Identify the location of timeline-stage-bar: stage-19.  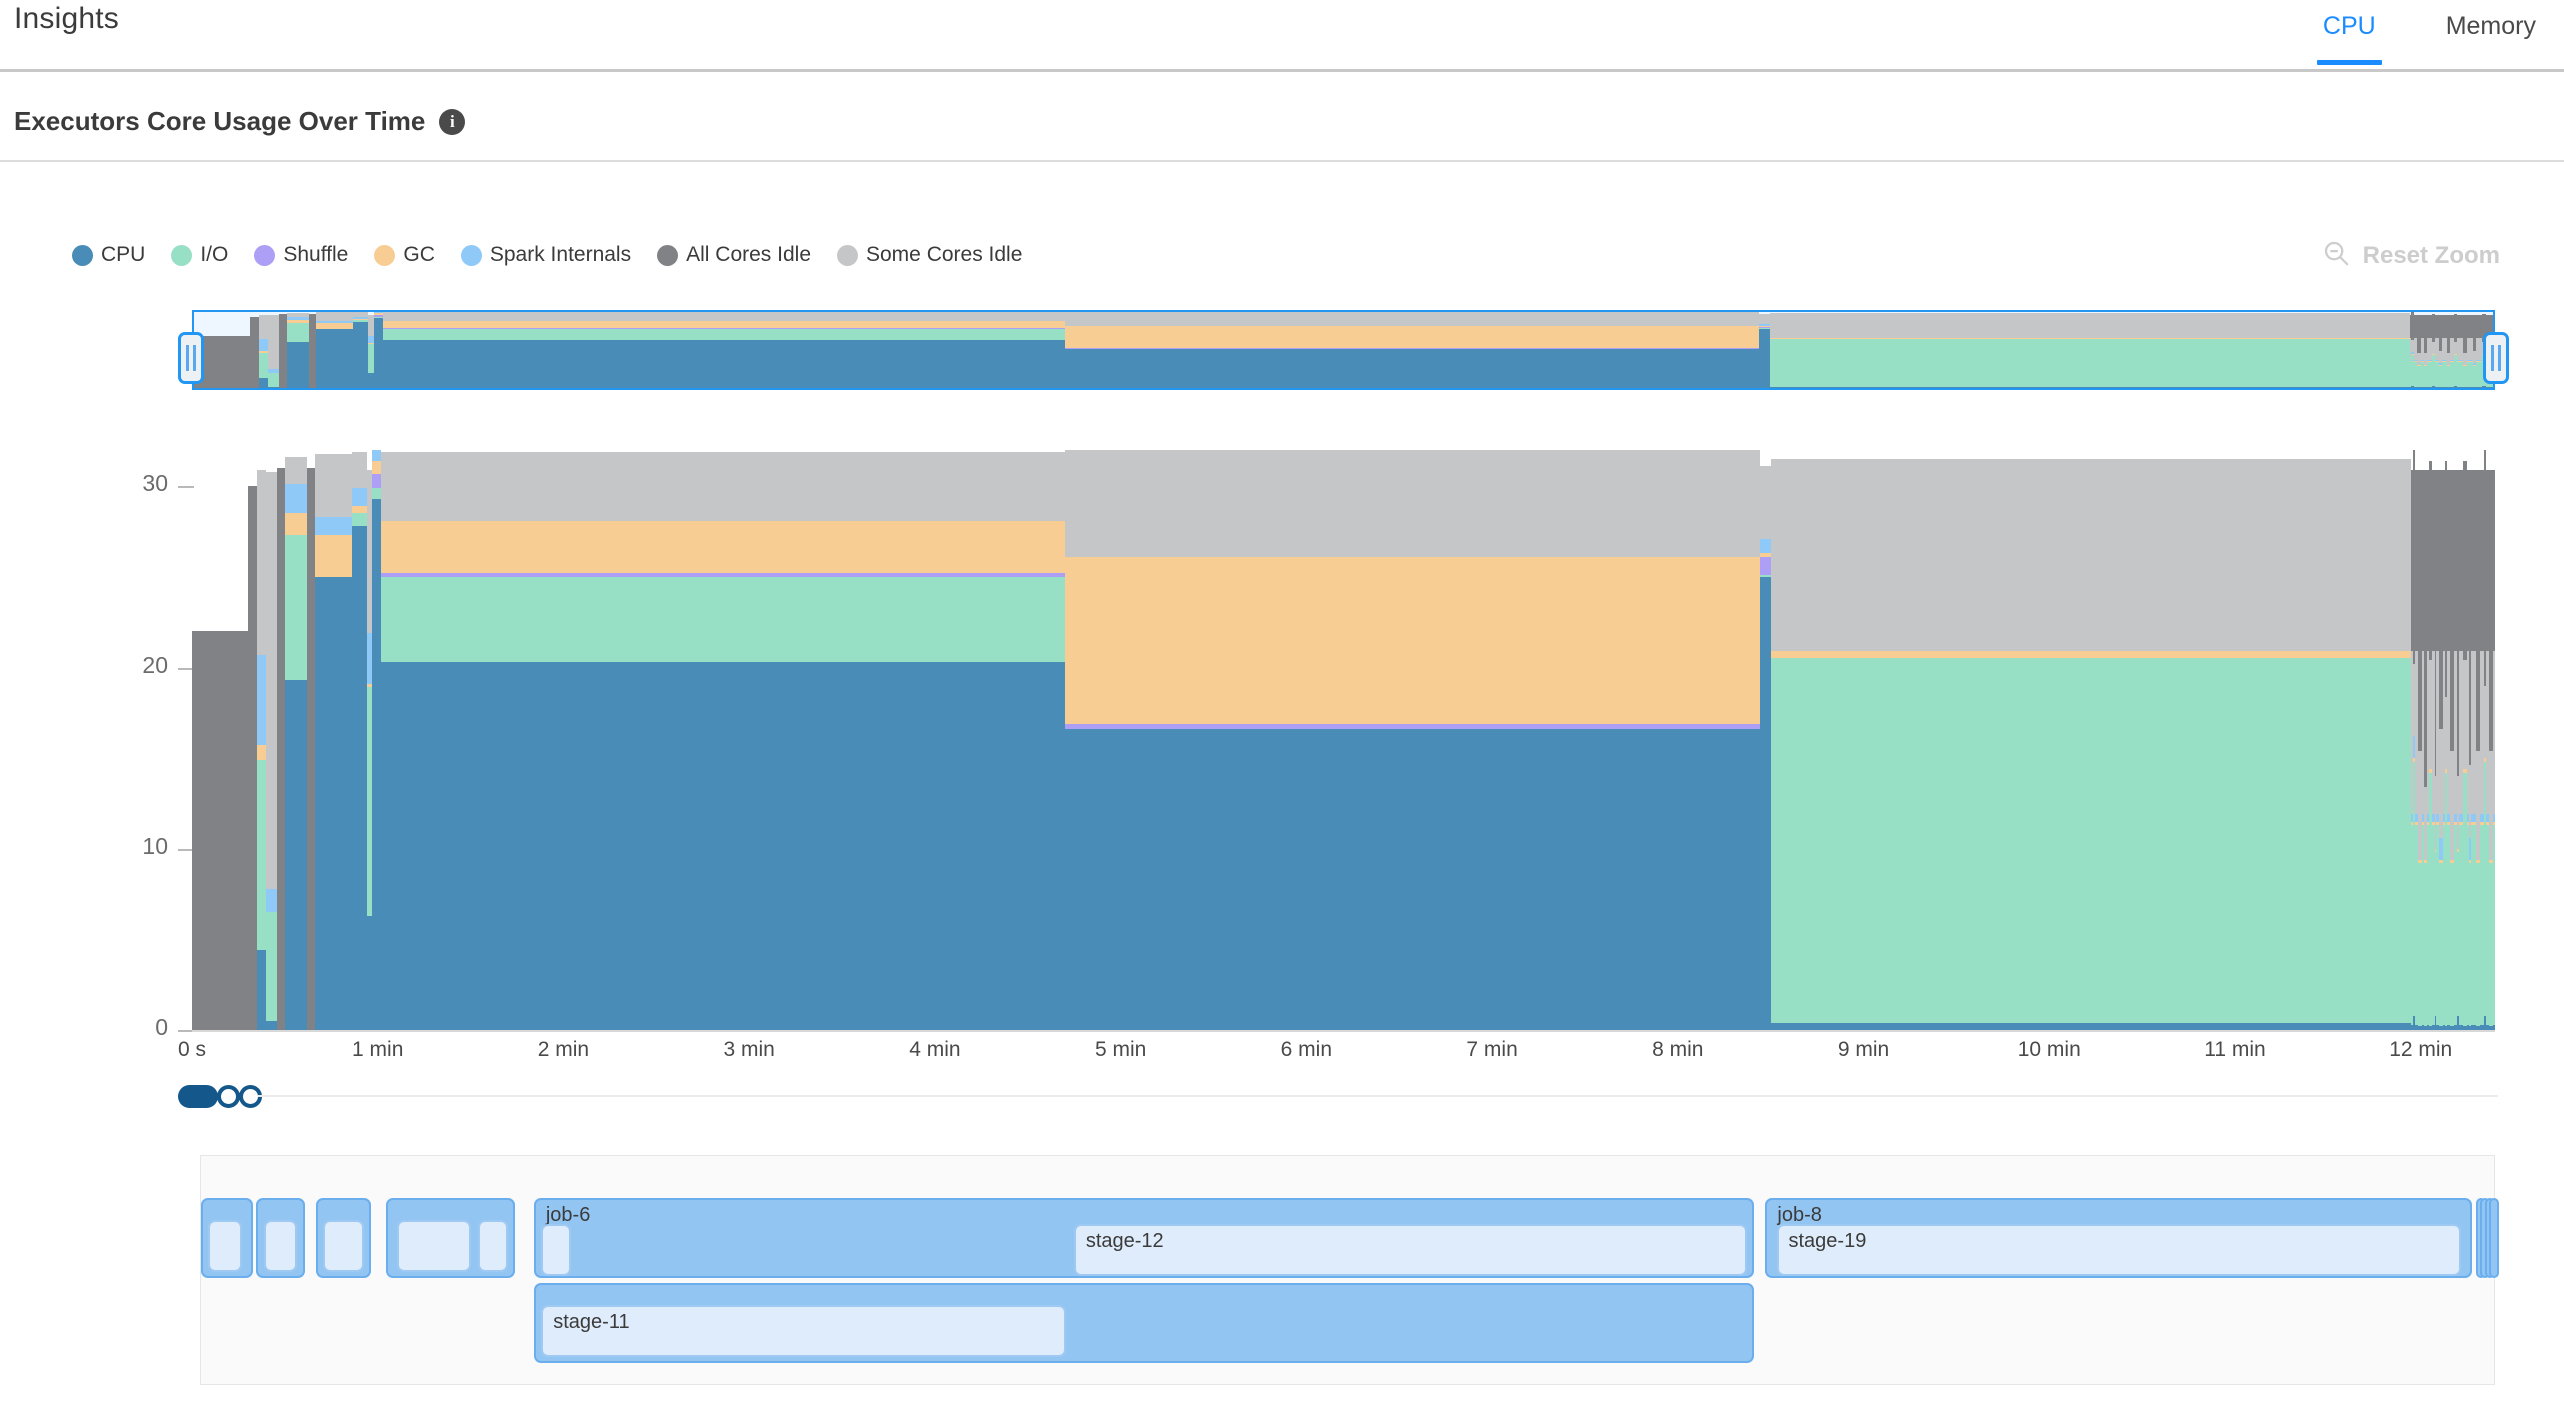
(2118, 1250).